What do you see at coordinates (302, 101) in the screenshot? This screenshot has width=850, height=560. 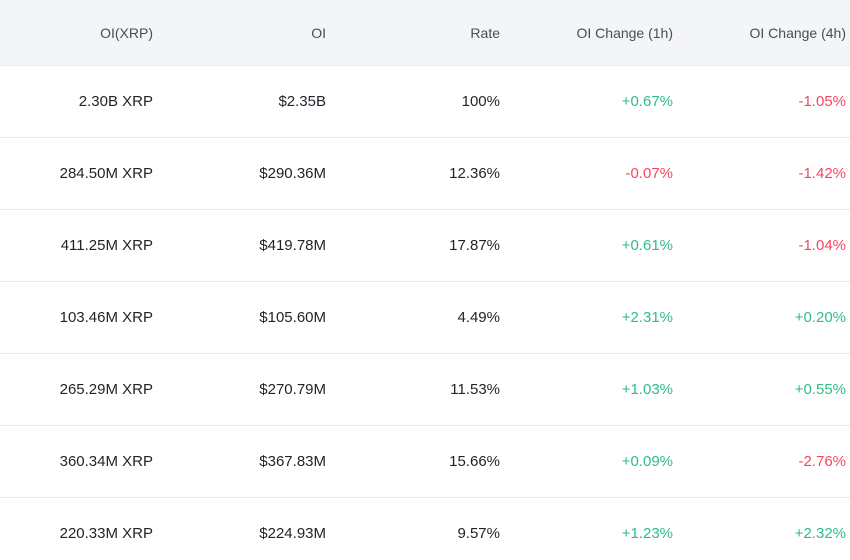 I see `cell-oi: $2.35B` at bounding box center [302, 101].